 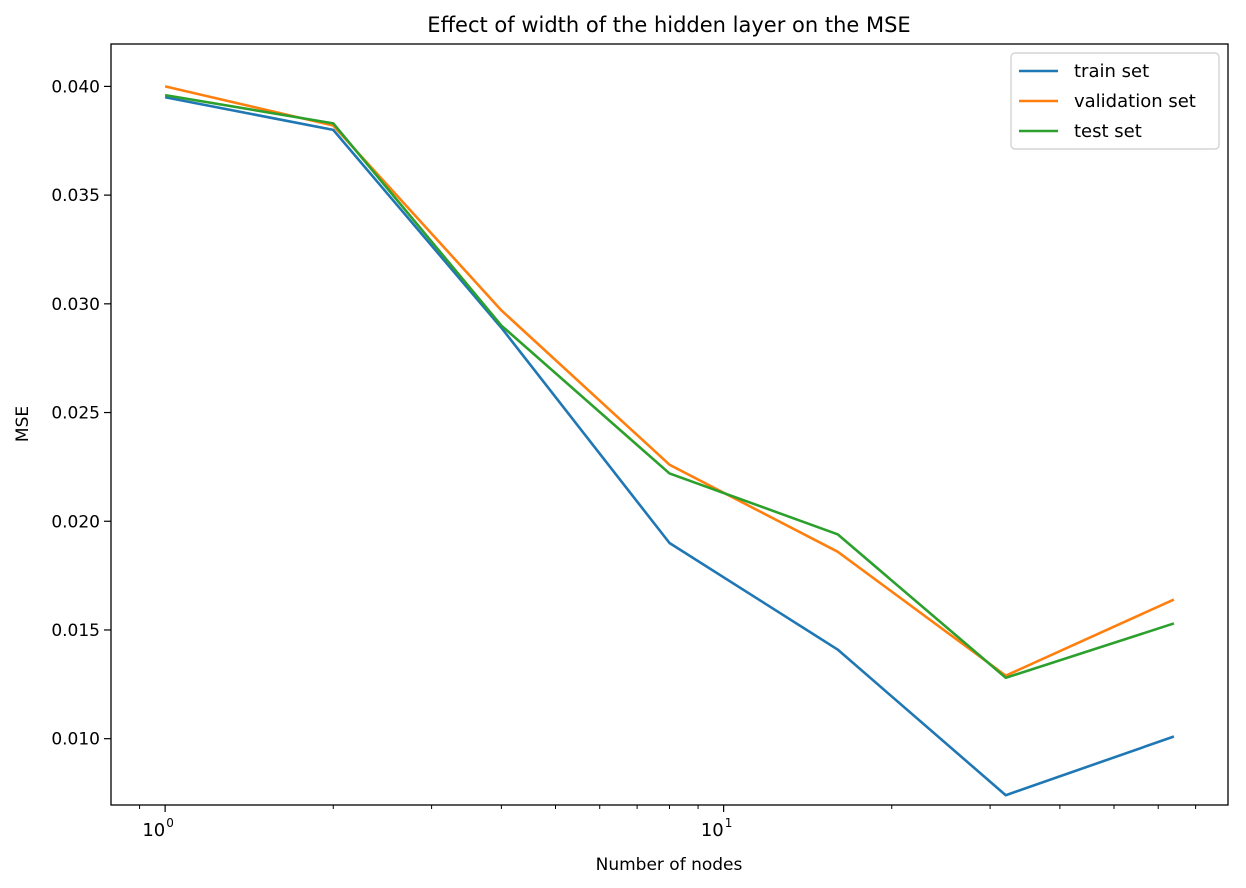 What do you see at coordinates (75, 196) in the screenshot?
I see `y-tick-label: 0.035` at bounding box center [75, 196].